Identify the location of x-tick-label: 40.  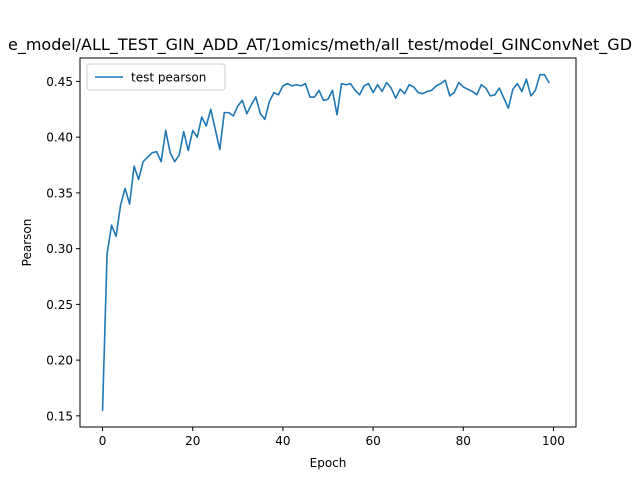
(282, 441).